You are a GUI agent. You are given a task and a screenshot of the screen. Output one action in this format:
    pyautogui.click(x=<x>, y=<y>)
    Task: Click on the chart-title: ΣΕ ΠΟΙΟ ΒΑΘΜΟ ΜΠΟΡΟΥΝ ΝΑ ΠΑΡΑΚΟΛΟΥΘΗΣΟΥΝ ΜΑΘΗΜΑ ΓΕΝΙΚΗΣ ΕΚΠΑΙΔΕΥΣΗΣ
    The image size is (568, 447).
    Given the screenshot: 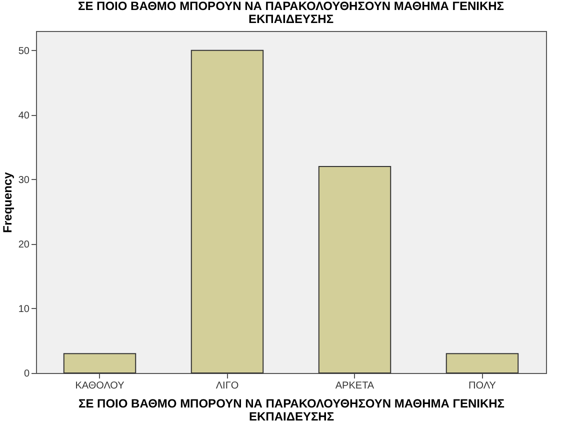 What is the action you would take?
    pyautogui.click(x=291, y=13)
    